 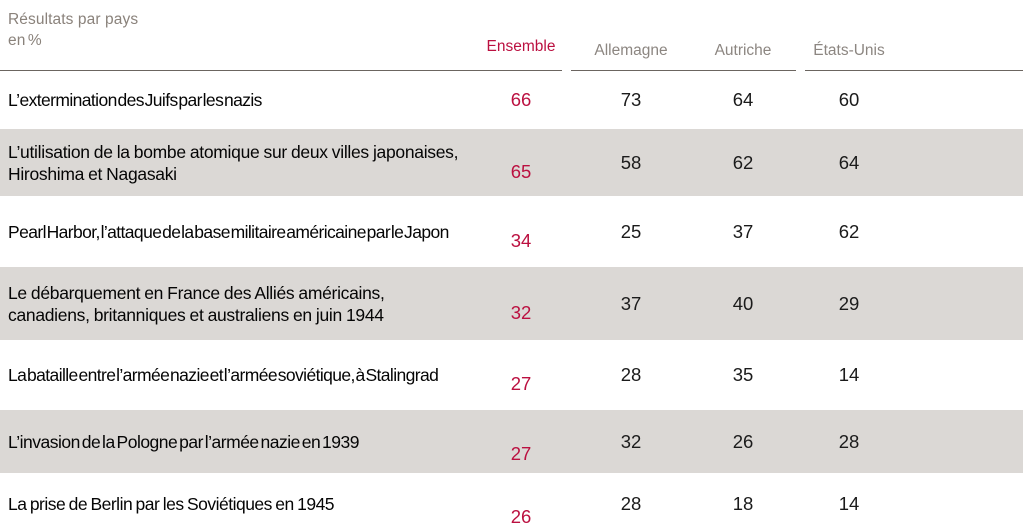 I want to click on cell-ensemble: 34, so click(x=521, y=240).